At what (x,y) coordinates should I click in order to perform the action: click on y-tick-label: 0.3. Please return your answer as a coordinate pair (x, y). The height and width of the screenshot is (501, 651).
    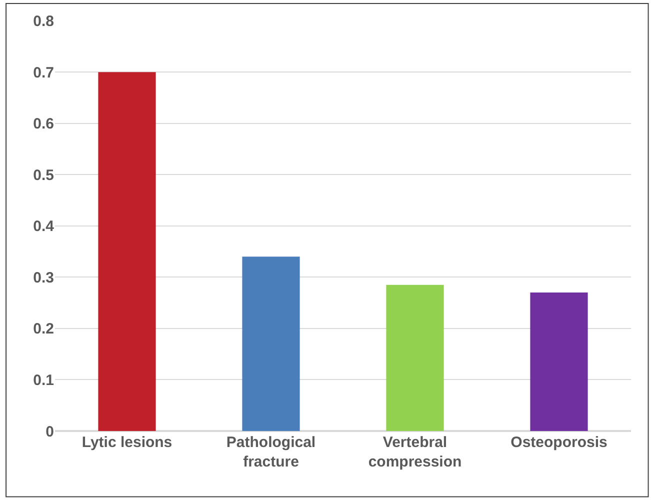
    Looking at the image, I should click on (43, 277).